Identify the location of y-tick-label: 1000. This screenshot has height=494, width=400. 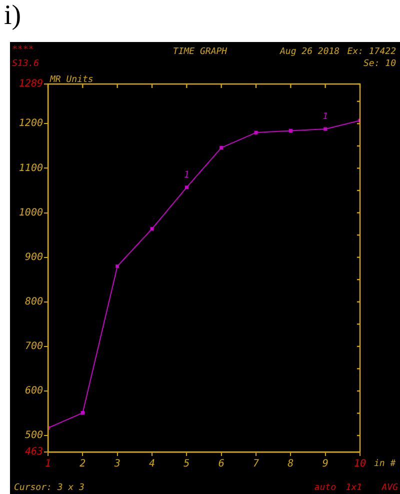
(30, 212).